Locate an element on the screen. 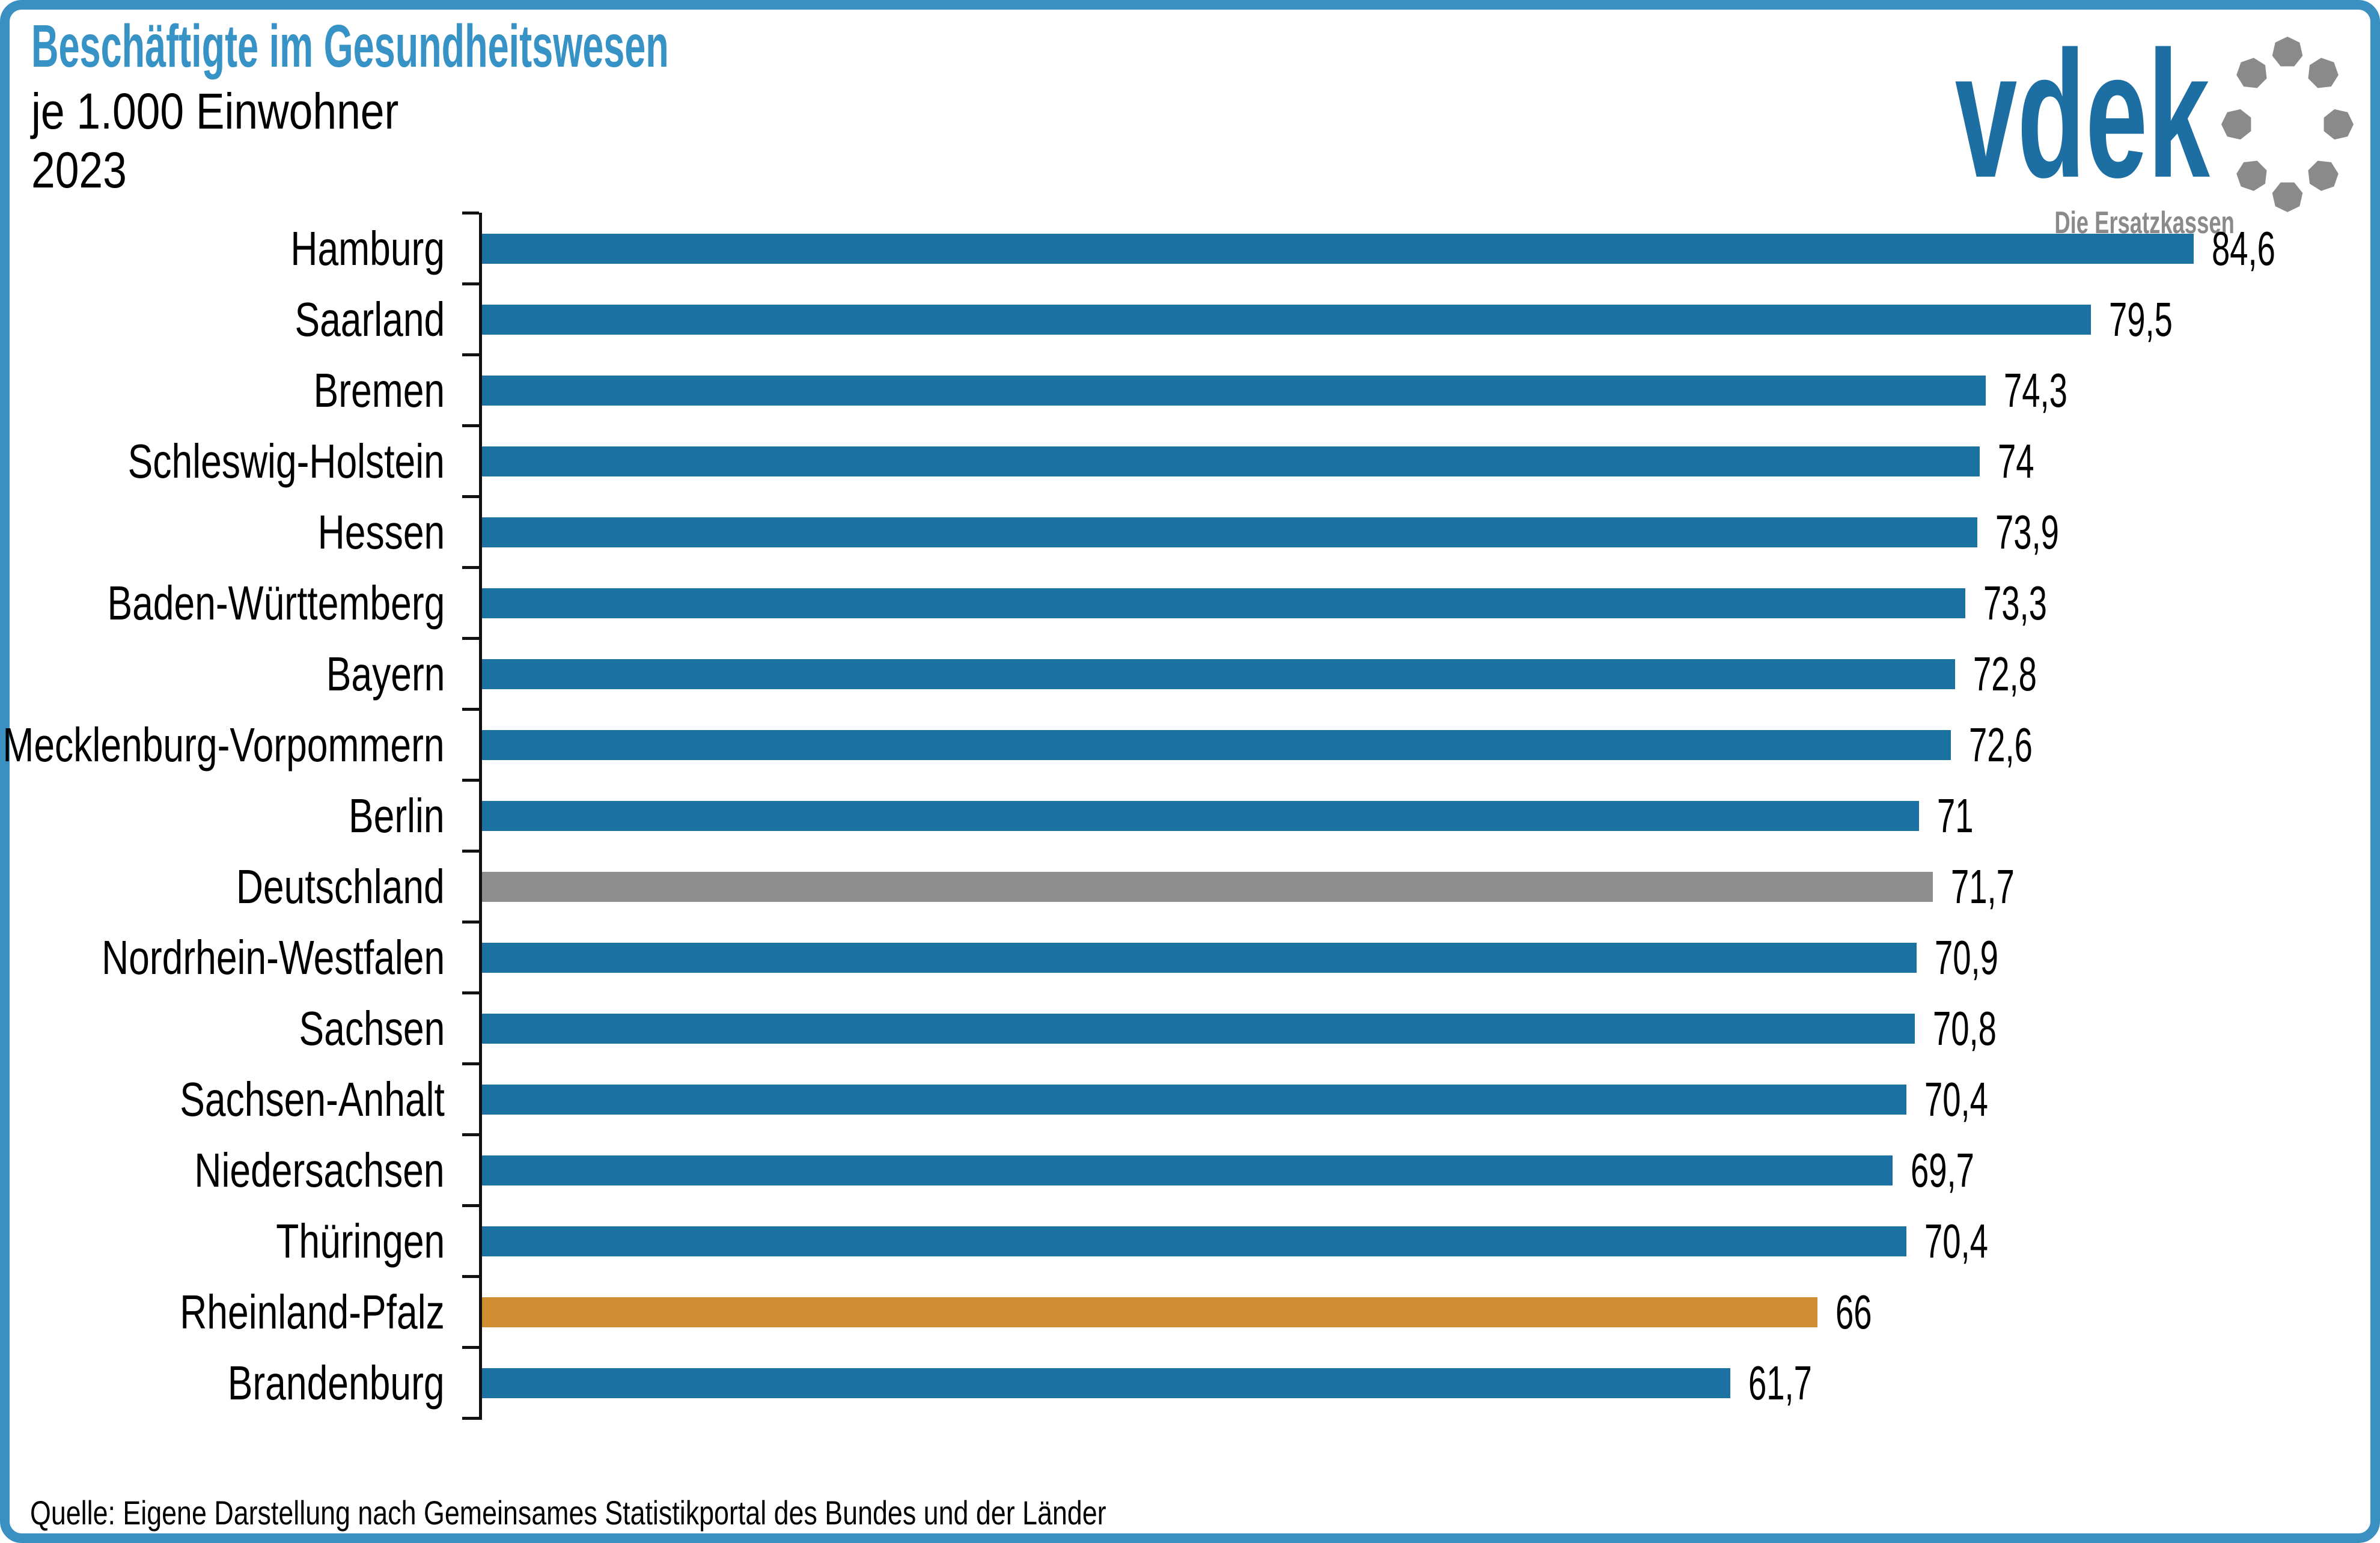  page-title: Beschäftigte im Gesundheitswesen is located at coordinates (350, 46).